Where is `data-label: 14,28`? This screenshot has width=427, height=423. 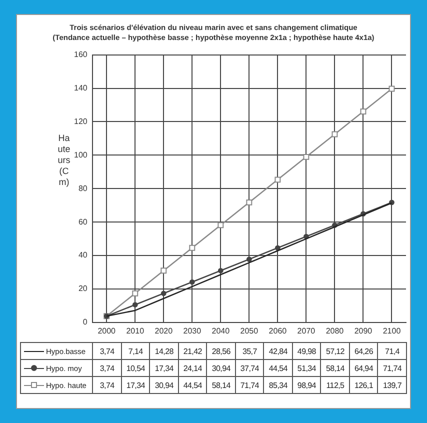 data-label: 14,28 is located at coordinates (164, 351).